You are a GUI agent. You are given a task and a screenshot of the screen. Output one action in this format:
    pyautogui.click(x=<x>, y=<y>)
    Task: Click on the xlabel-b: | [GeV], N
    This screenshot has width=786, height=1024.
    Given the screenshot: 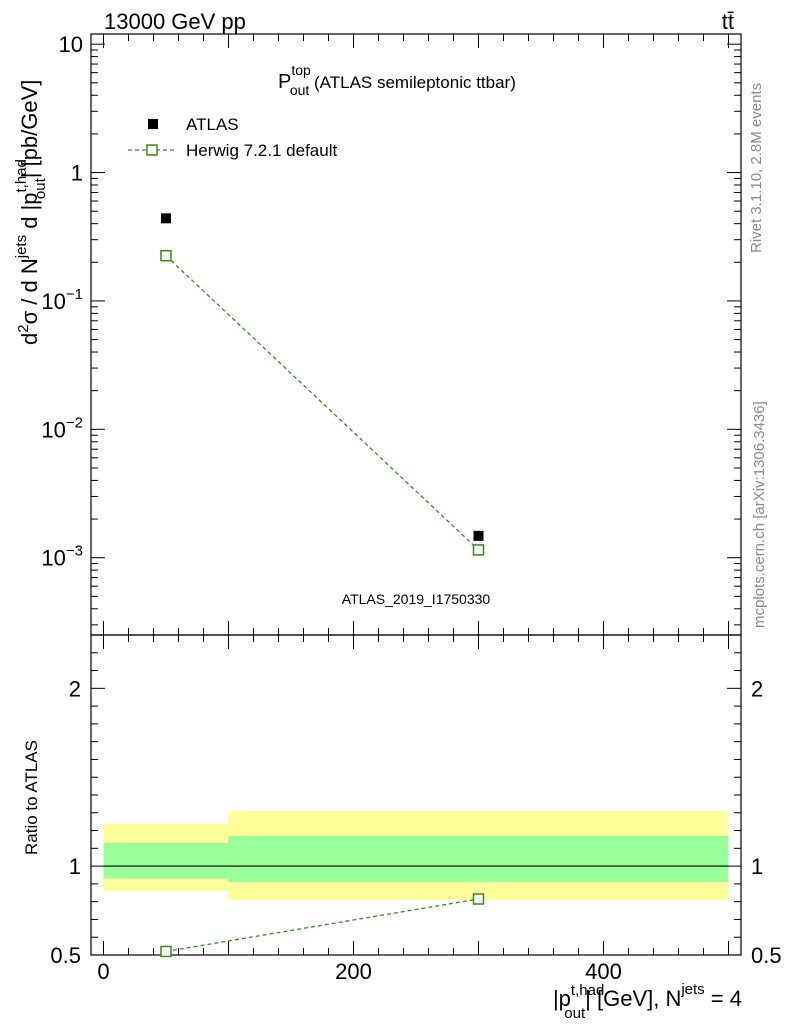 What is the action you would take?
    pyautogui.click(x=633, y=998)
    